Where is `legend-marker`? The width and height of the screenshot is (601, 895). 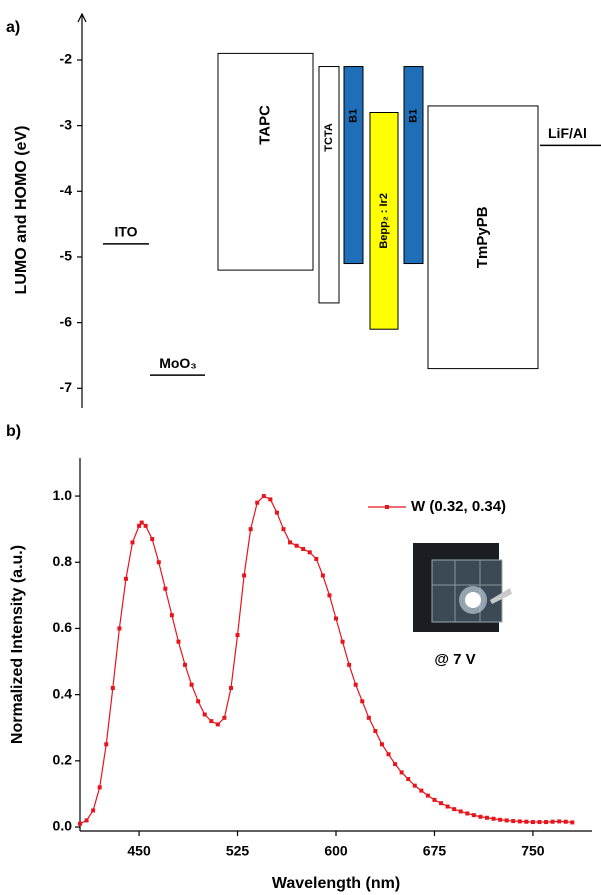 legend-marker is located at coordinates (387, 507).